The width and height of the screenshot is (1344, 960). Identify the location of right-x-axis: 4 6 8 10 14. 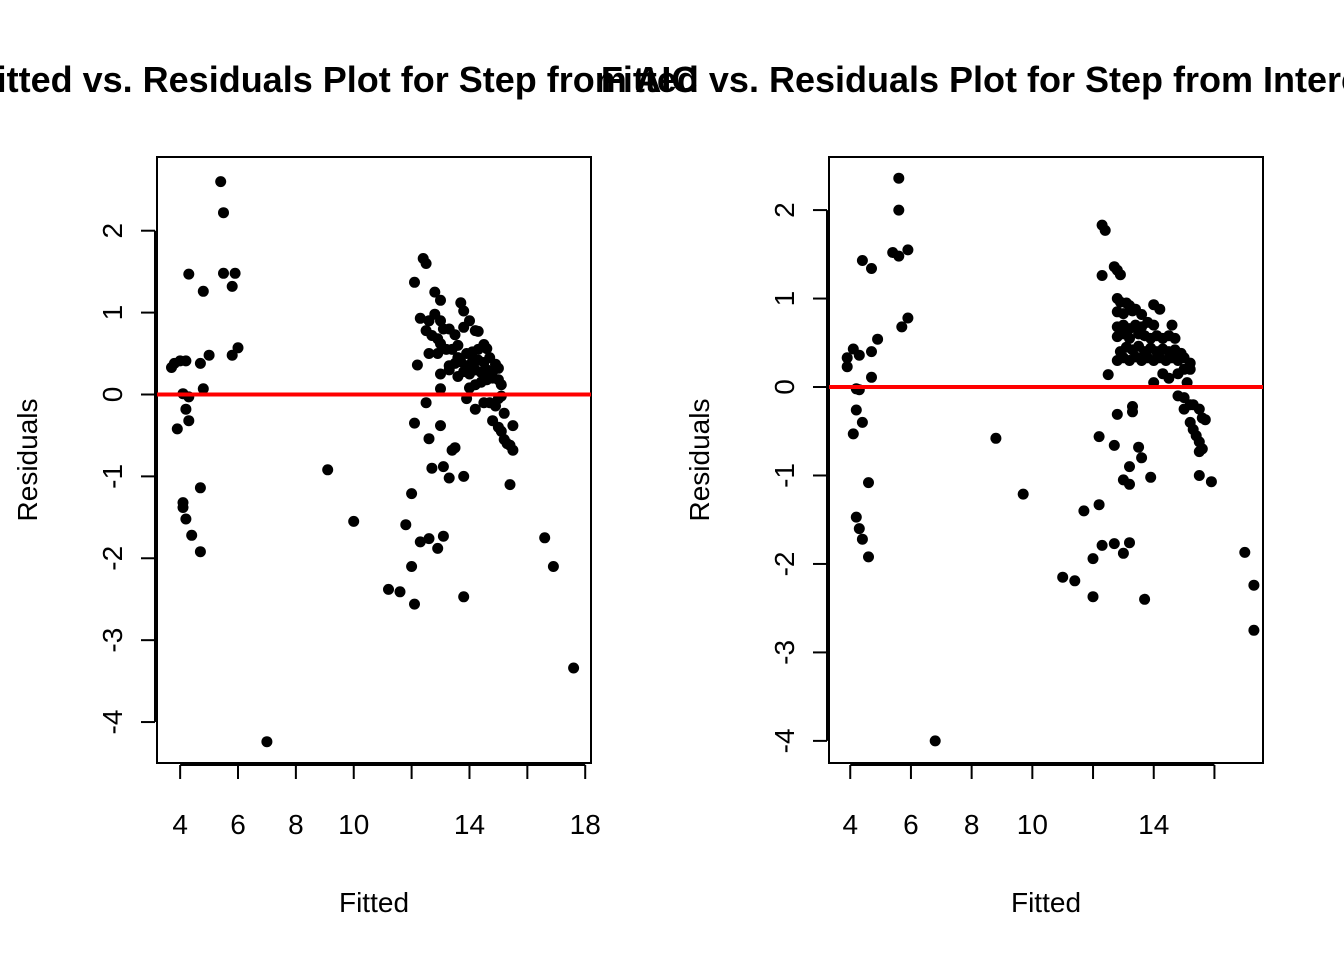
(1029, 802).